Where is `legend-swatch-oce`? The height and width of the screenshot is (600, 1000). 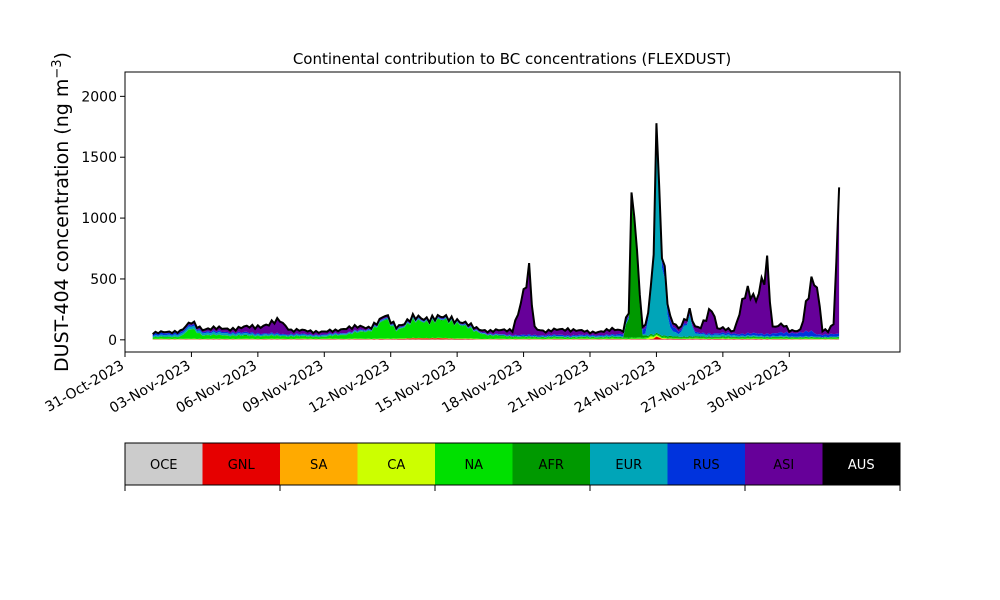
legend-swatch-oce is located at coordinates (164, 464).